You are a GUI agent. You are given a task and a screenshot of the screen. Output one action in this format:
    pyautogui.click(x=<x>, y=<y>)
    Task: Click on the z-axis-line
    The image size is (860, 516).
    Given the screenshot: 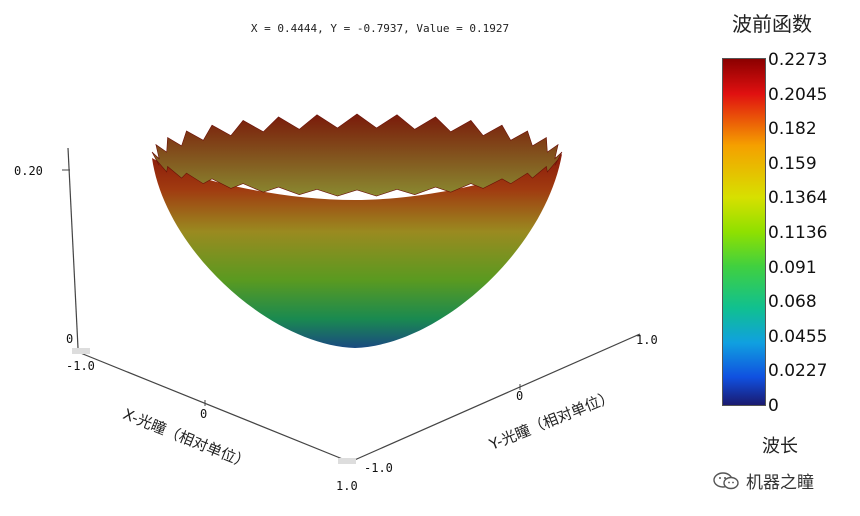 What is the action you would take?
    pyautogui.click(x=73, y=248)
    